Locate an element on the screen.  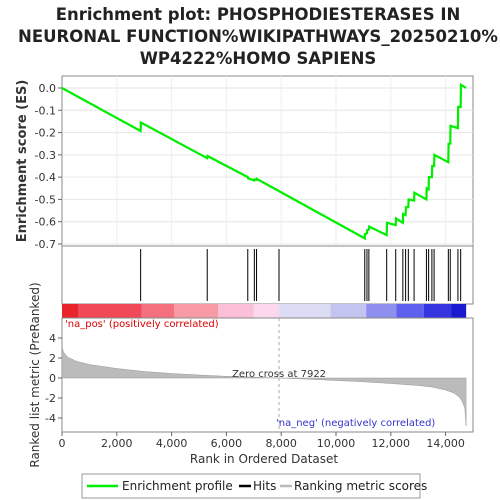
pos-label: 'na_pos' (positively correlated) is located at coordinates (142, 324).